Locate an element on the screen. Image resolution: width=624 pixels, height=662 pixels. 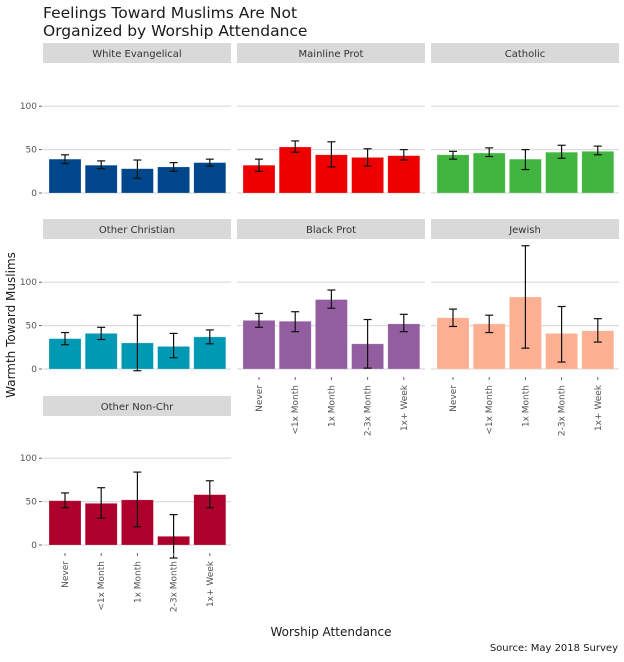
facet-strip-other-christian is located at coordinates (137, 229).